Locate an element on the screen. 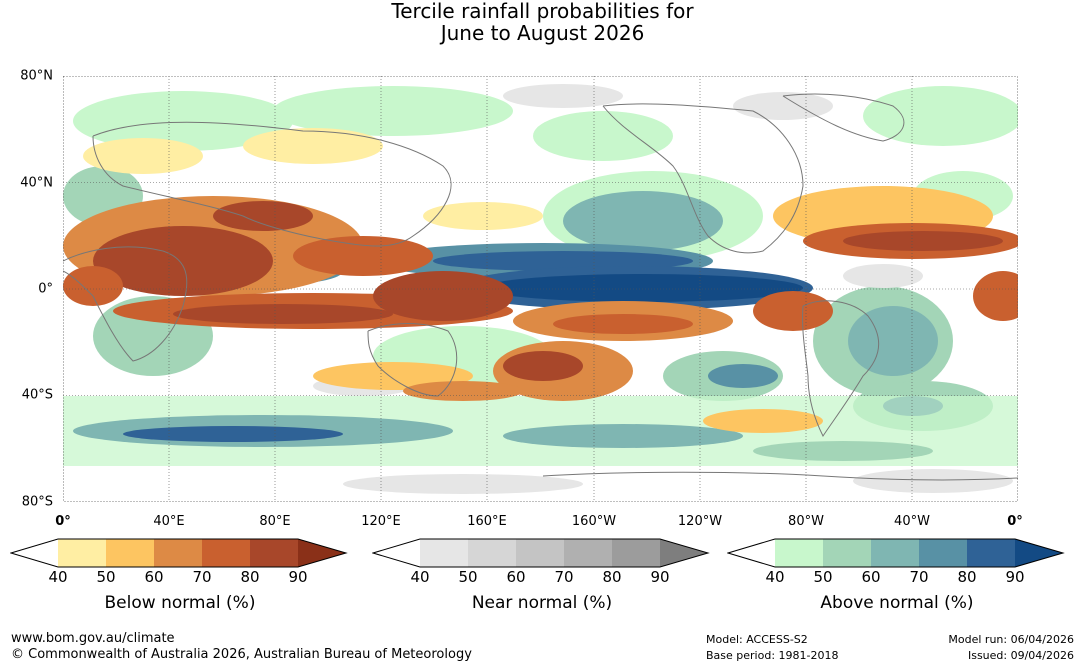 This screenshot has width=1085, height=667. lat-label-80s: 80°S is located at coordinates (37, 502).